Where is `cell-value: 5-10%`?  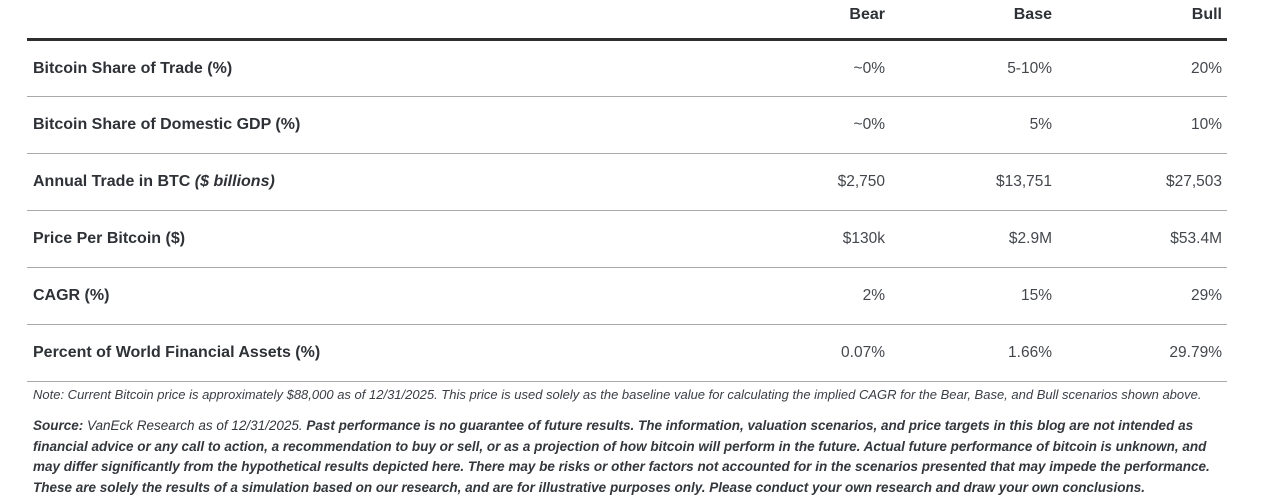 cell-value: 5-10% is located at coordinates (973, 68).